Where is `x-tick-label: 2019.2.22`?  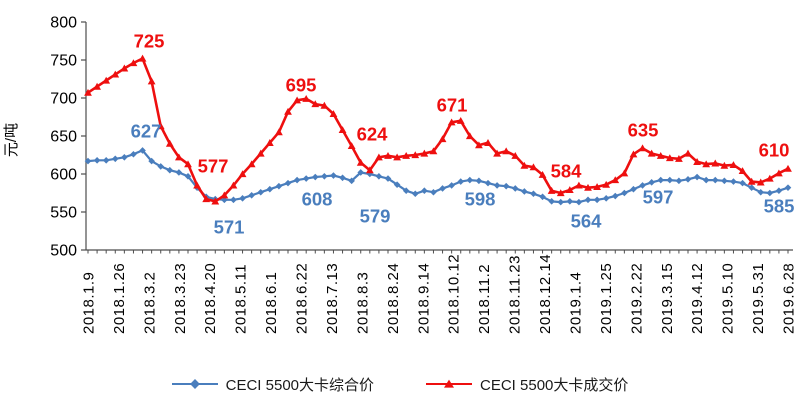
x-tick-label: 2019.2.22 is located at coordinates (636, 298).